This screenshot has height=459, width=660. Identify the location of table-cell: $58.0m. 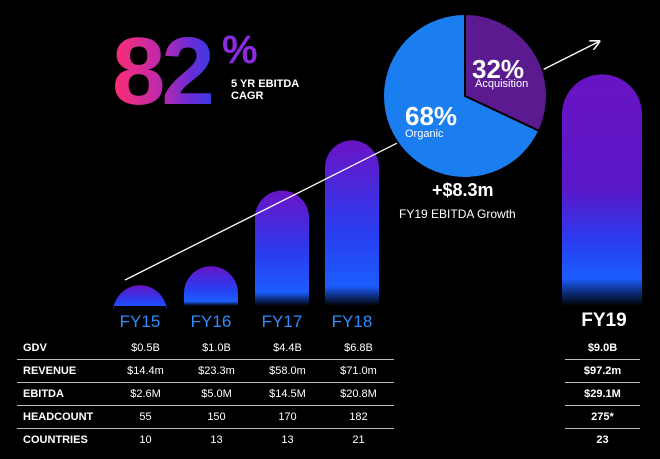
(287, 371).